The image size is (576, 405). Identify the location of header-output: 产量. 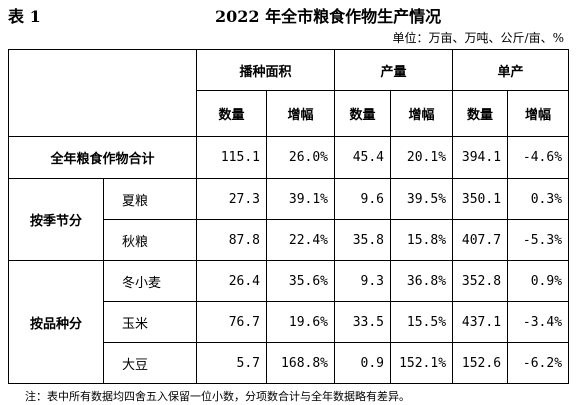
(394, 70).